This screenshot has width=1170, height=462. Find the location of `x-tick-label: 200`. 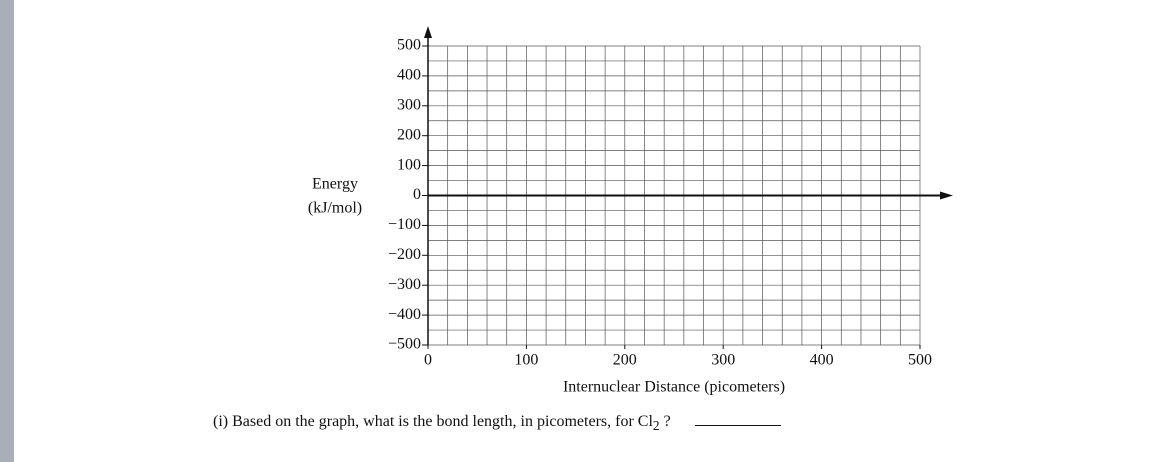

x-tick-label: 200 is located at coordinates (625, 360).